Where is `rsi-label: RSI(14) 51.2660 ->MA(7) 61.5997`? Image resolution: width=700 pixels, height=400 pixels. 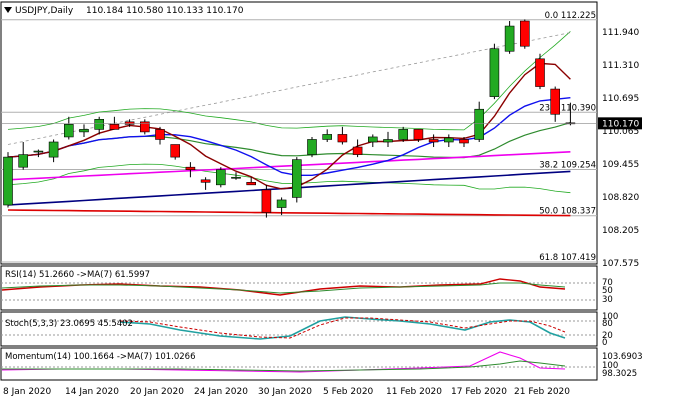
rsi-label: RSI(14) 51.2660 ->MA(7) 61.5997 is located at coordinates (77, 275).